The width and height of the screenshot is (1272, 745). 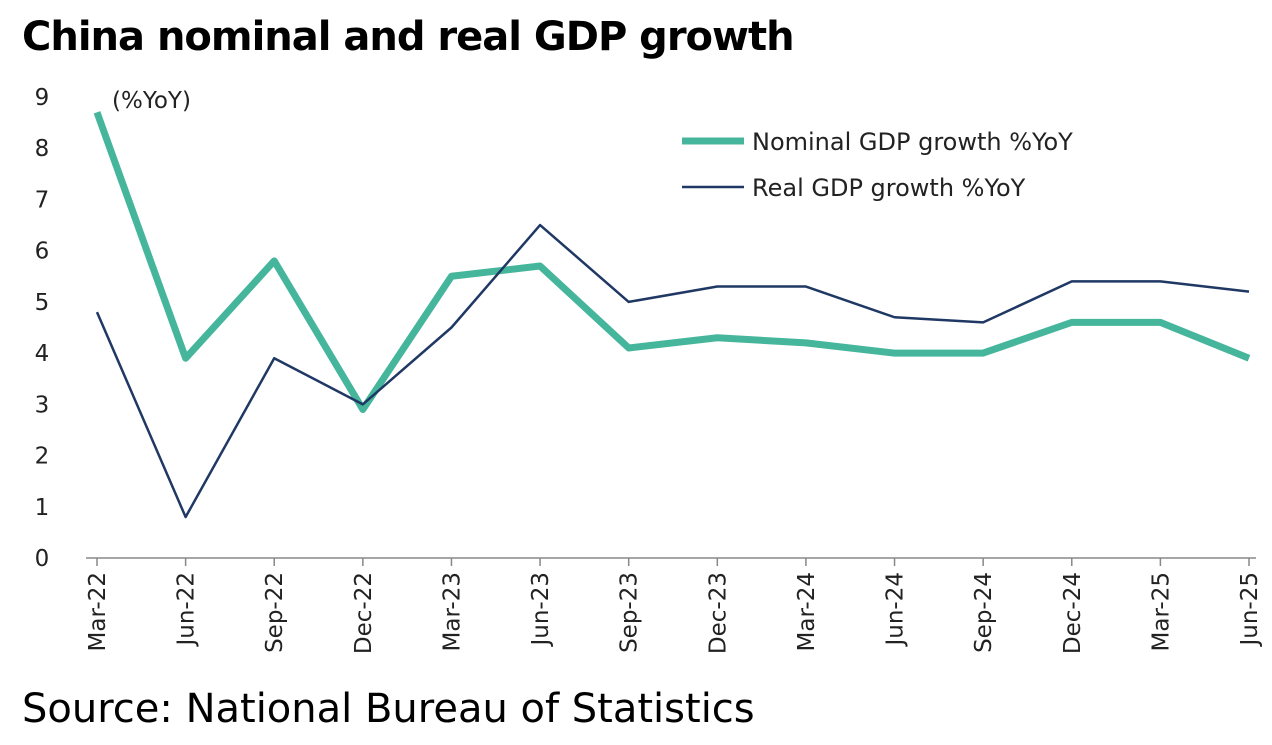 What do you see at coordinates (388, 709) in the screenshot?
I see `source-note: Source: National Bureau of Statistics` at bounding box center [388, 709].